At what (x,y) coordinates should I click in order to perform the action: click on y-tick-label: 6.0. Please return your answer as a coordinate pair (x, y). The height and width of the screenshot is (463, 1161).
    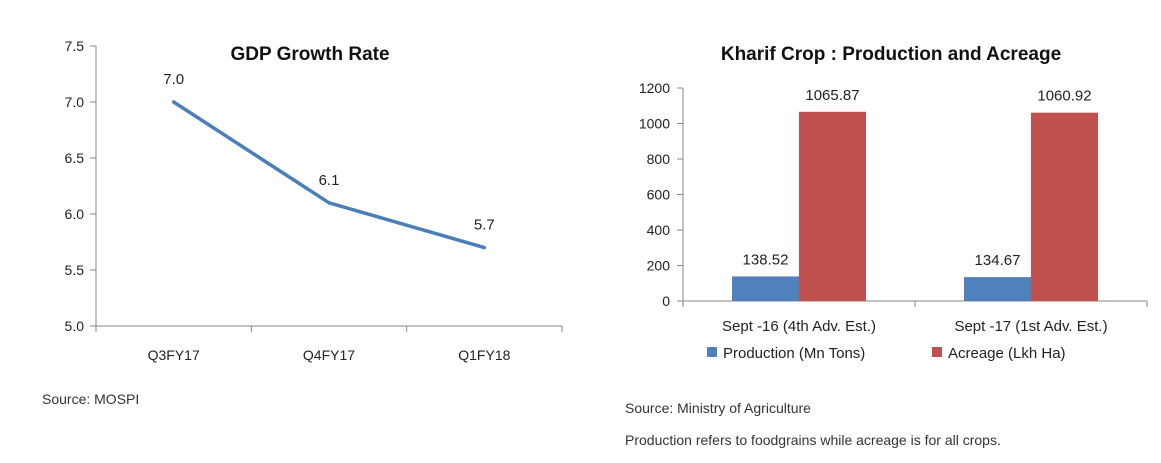
    Looking at the image, I should click on (75, 214).